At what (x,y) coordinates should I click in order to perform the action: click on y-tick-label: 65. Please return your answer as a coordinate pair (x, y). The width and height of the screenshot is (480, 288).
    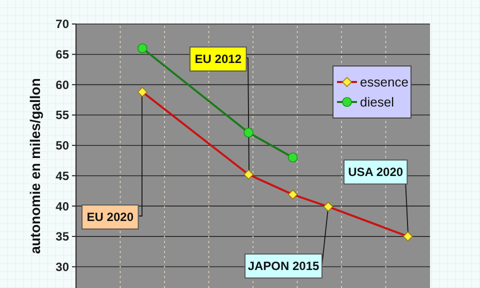
    Looking at the image, I should click on (63, 55).